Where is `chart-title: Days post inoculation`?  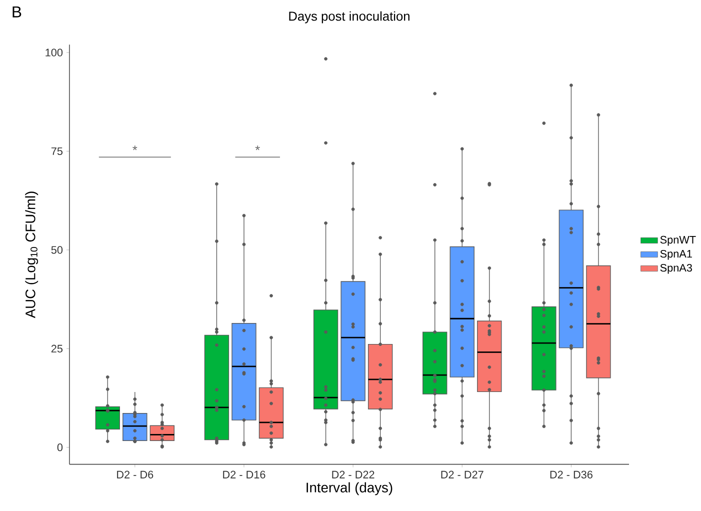
chart-title: Days post inoculation is located at coordinates (349, 17).